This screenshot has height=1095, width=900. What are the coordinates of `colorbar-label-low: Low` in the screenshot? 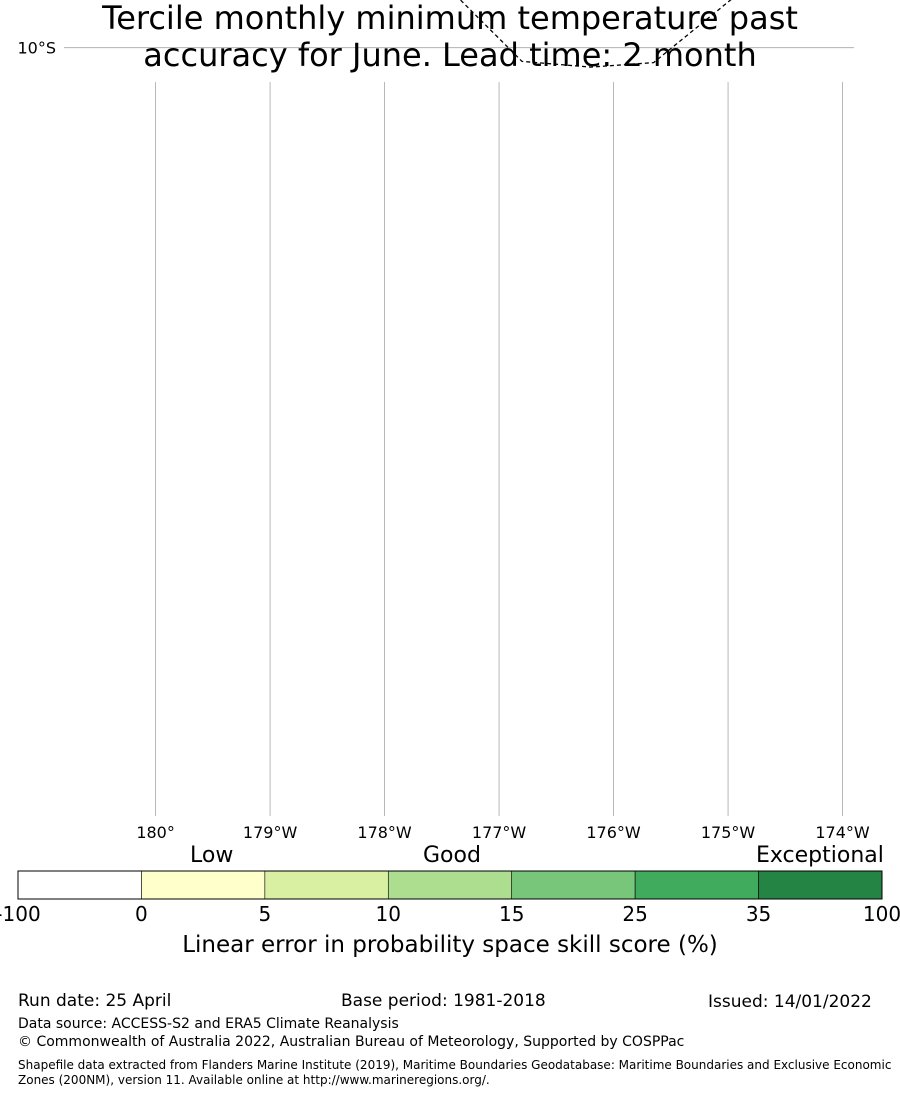 It's located at (212, 855).